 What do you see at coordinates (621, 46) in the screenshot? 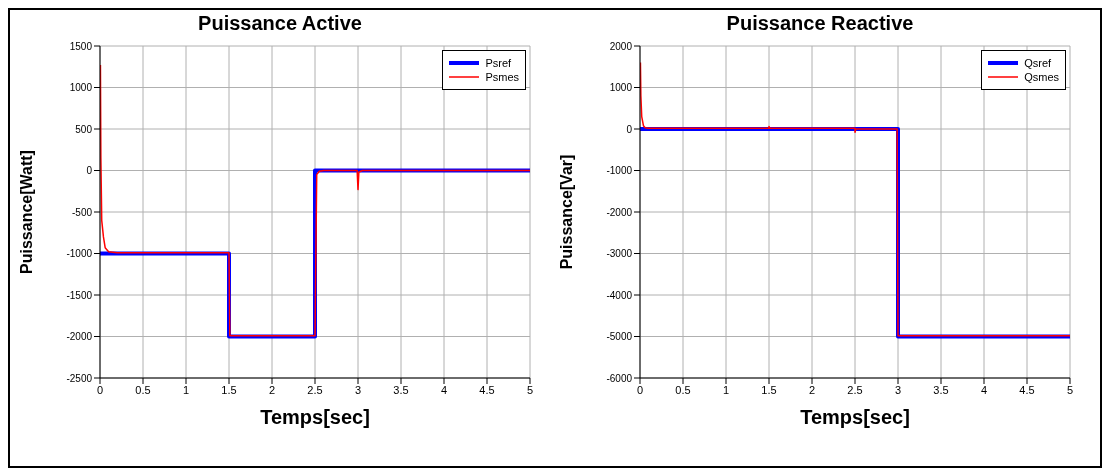
I see `y-tick-label: 2000` at bounding box center [621, 46].